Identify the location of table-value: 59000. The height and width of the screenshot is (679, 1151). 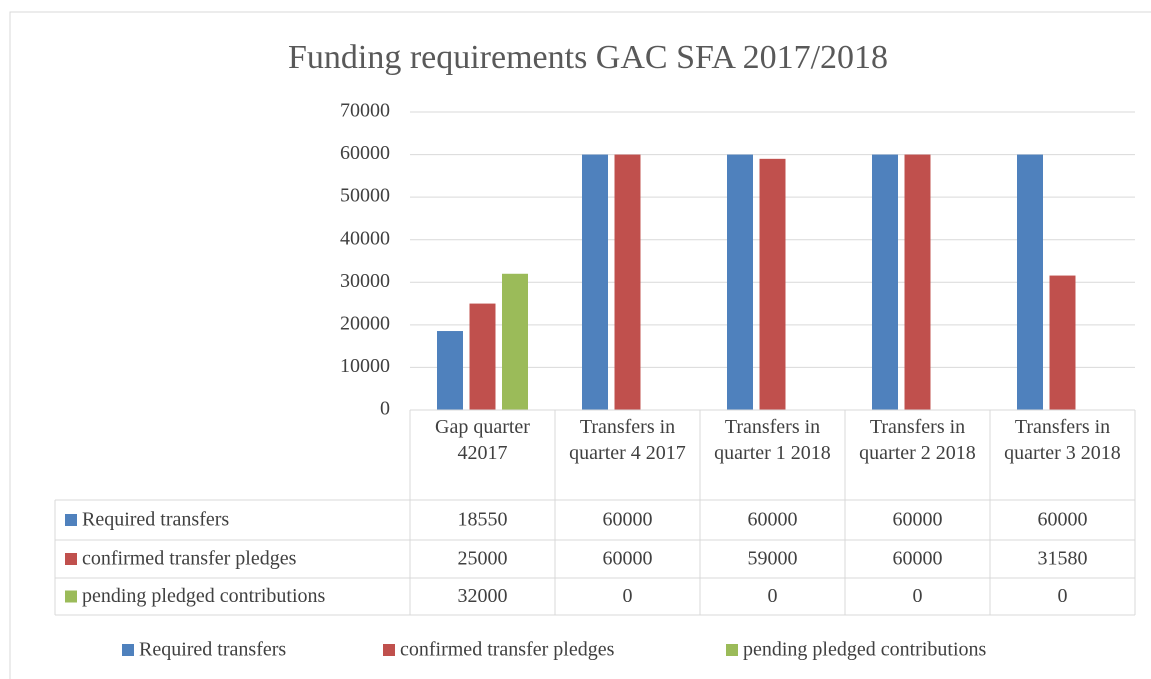
(773, 559).